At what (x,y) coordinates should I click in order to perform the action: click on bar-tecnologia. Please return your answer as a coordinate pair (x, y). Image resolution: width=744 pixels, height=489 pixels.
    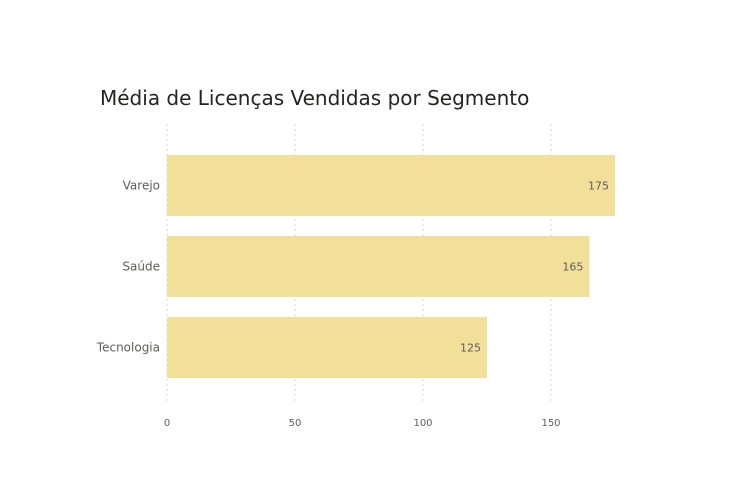
    Looking at the image, I should click on (327, 347).